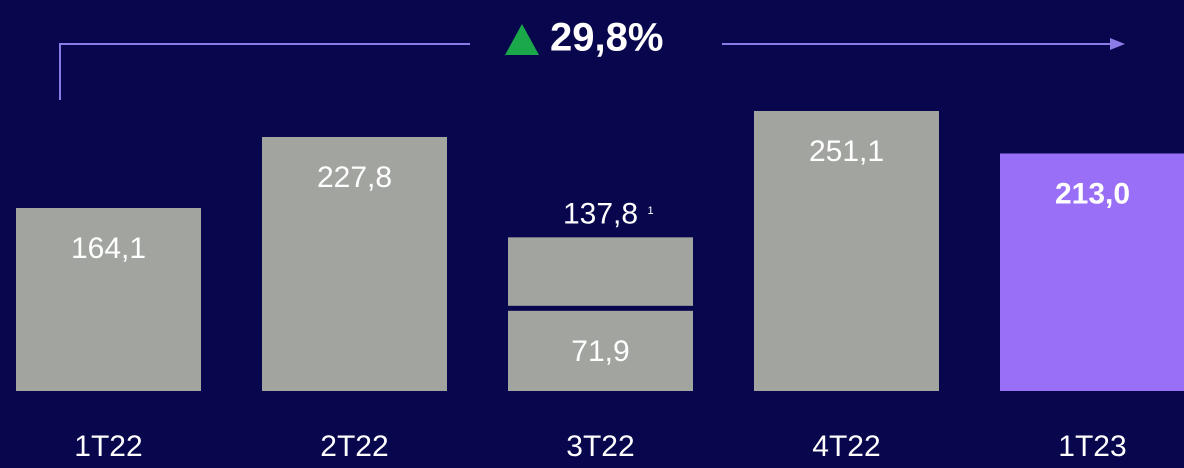 The height and width of the screenshot is (468, 1184). I want to click on growth-label: 29,8%, so click(606, 38).